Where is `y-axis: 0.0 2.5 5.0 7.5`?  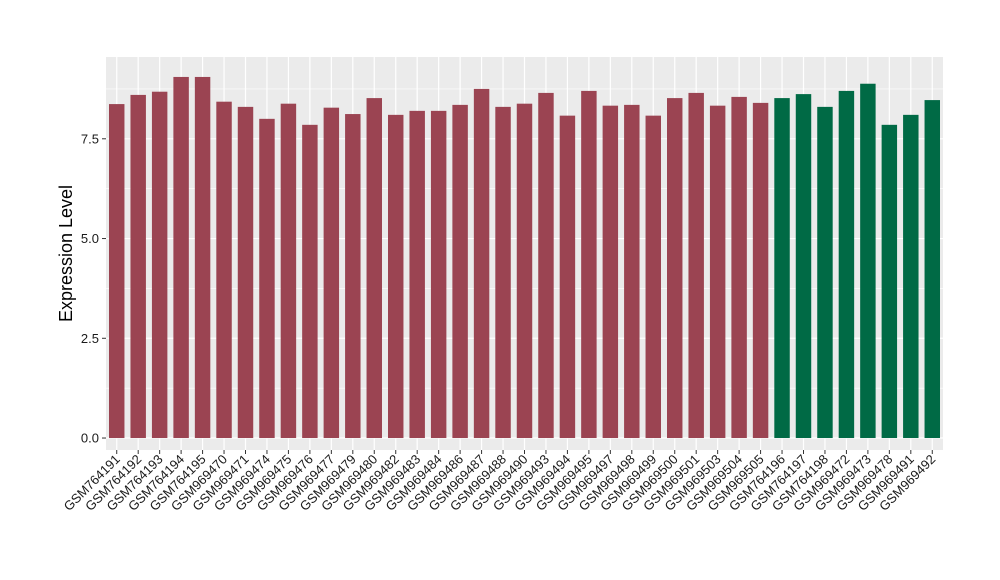 y-axis: 0.0 2.5 5.0 7.5 is located at coordinates (93, 288).